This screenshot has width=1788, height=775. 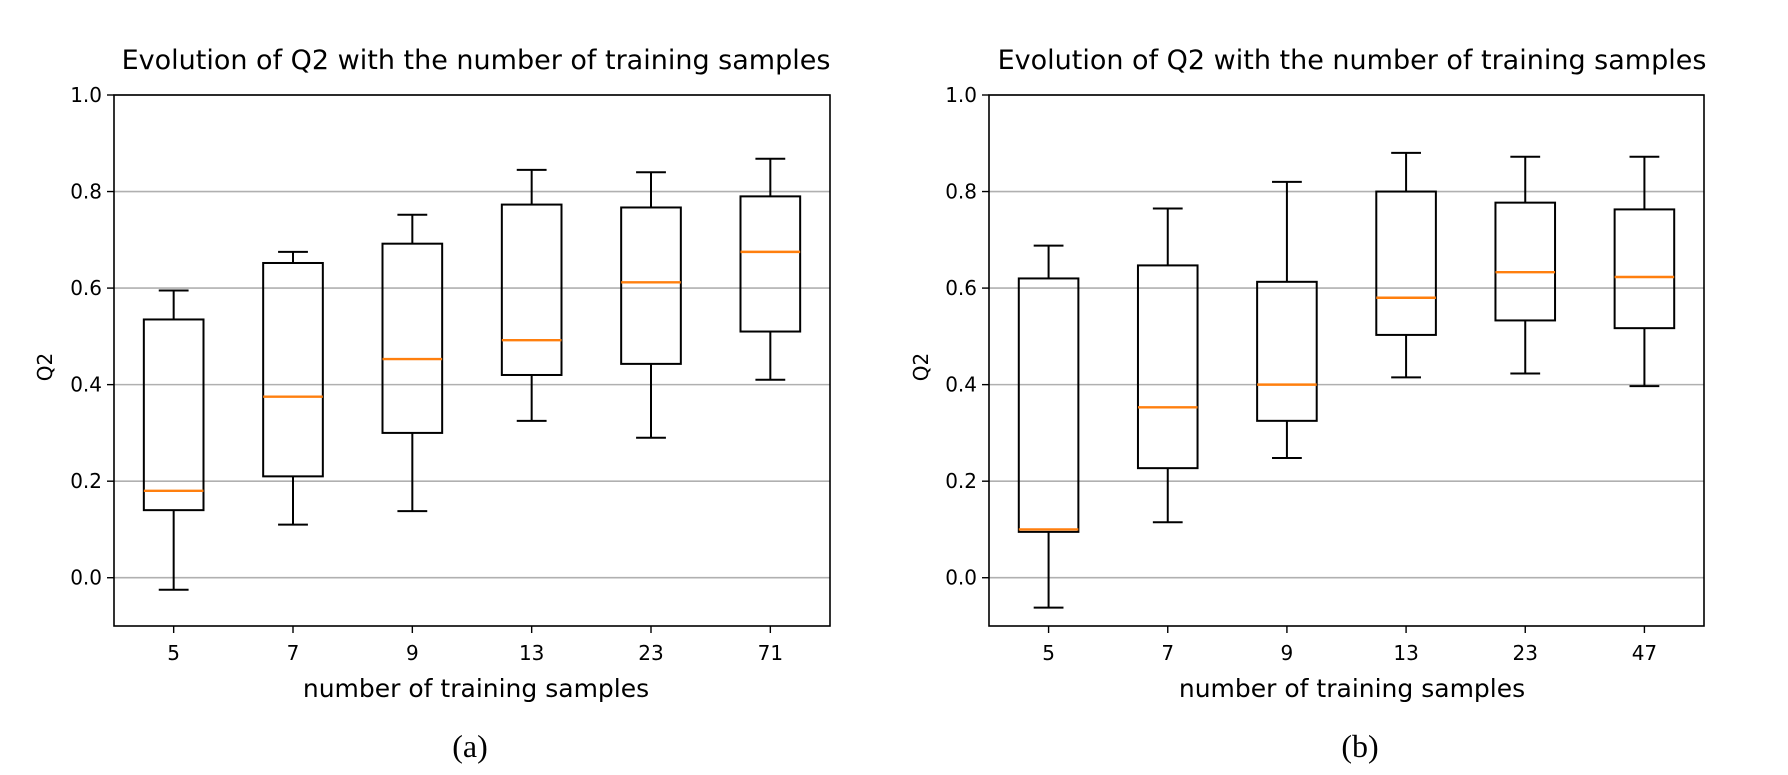 I want to click on subfigure-caption: (b), so click(x=1359, y=746).